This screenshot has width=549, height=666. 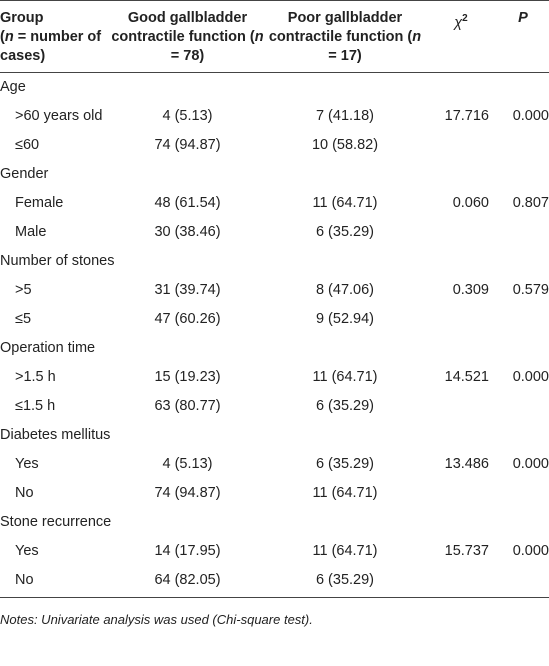 I want to click on header-text: = 78), so click(x=187, y=56).